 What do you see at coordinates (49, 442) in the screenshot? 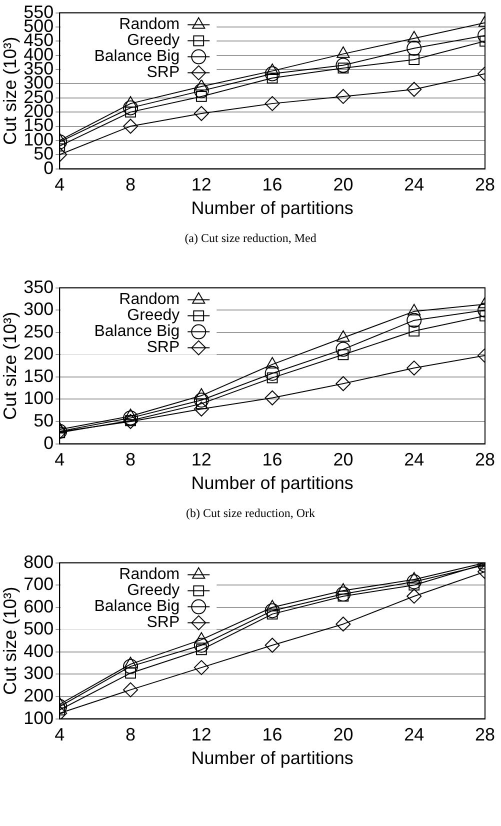
I see `y-tick-label: 0` at bounding box center [49, 442].